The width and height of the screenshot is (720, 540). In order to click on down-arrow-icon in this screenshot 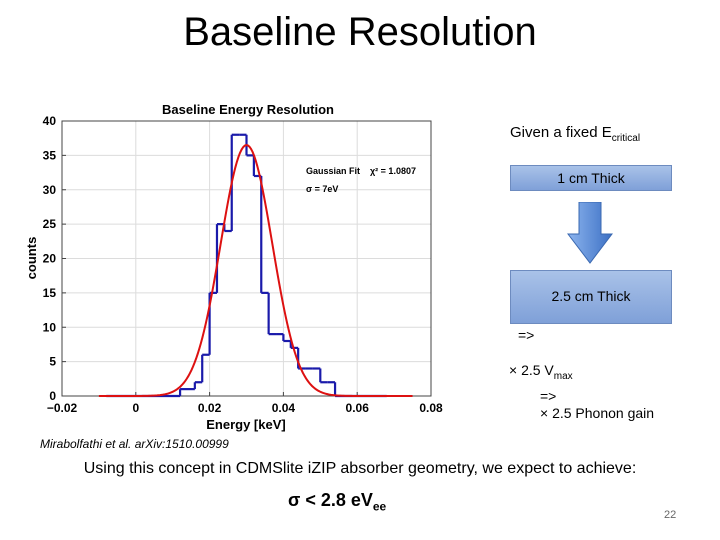, I will do `click(590, 233)`.